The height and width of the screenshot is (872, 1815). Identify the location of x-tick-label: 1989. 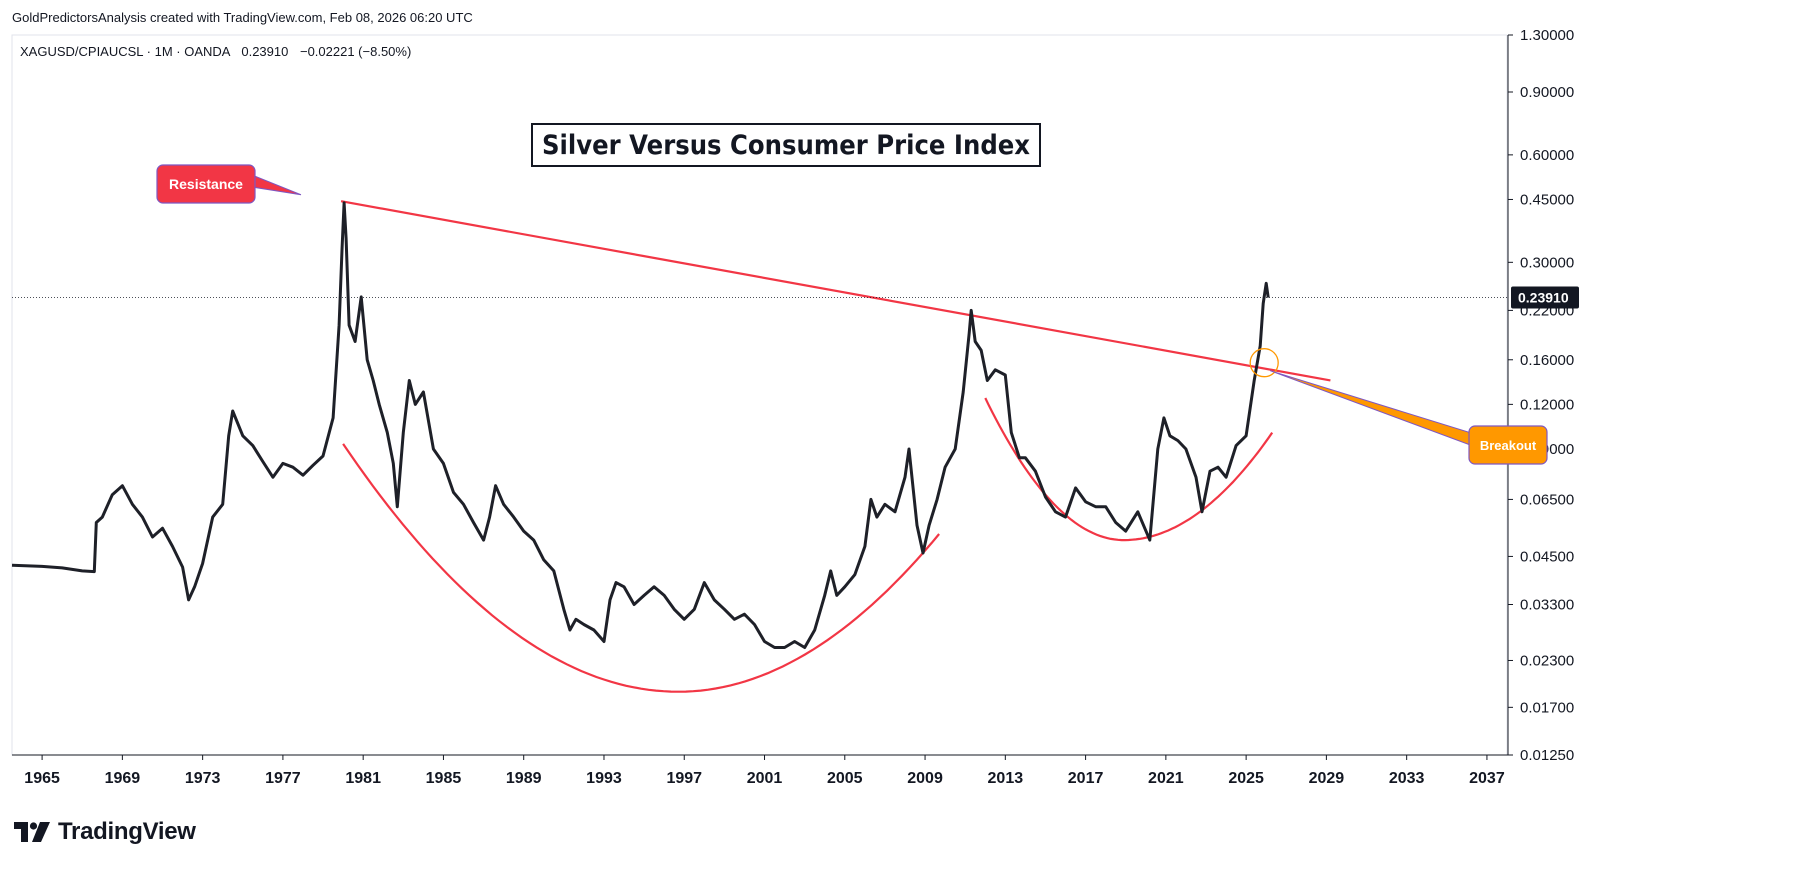
(524, 778).